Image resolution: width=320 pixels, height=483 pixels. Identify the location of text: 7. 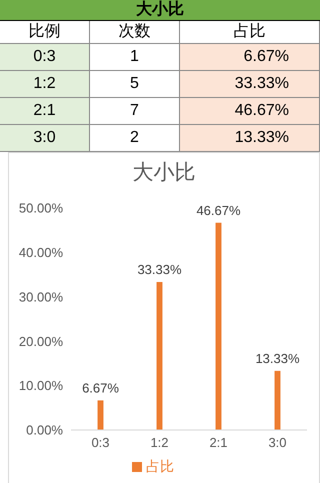
(135, 111).